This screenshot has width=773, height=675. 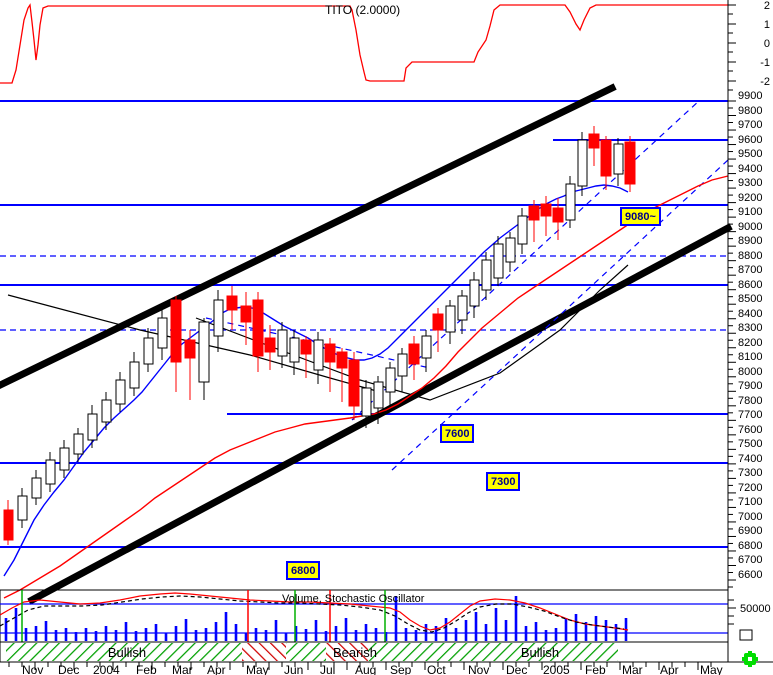 What do you see at coordinates (216, 669) in the screenshot?
I see `date-tick-5: Apr` at bounding box center [216, 669].